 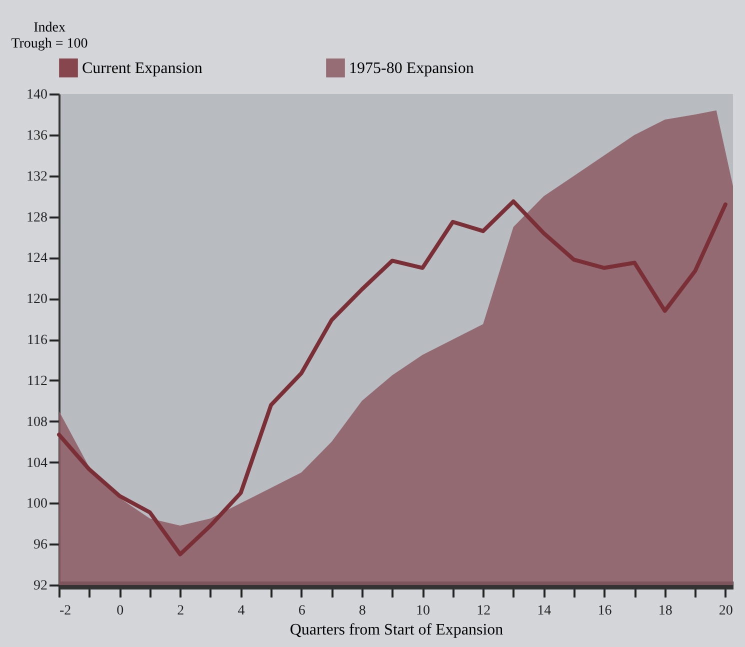 What do you see at coordinates (423, 611) in the screenshot?
I see `x-tick-label: 10` at bounding box center [423, 611].